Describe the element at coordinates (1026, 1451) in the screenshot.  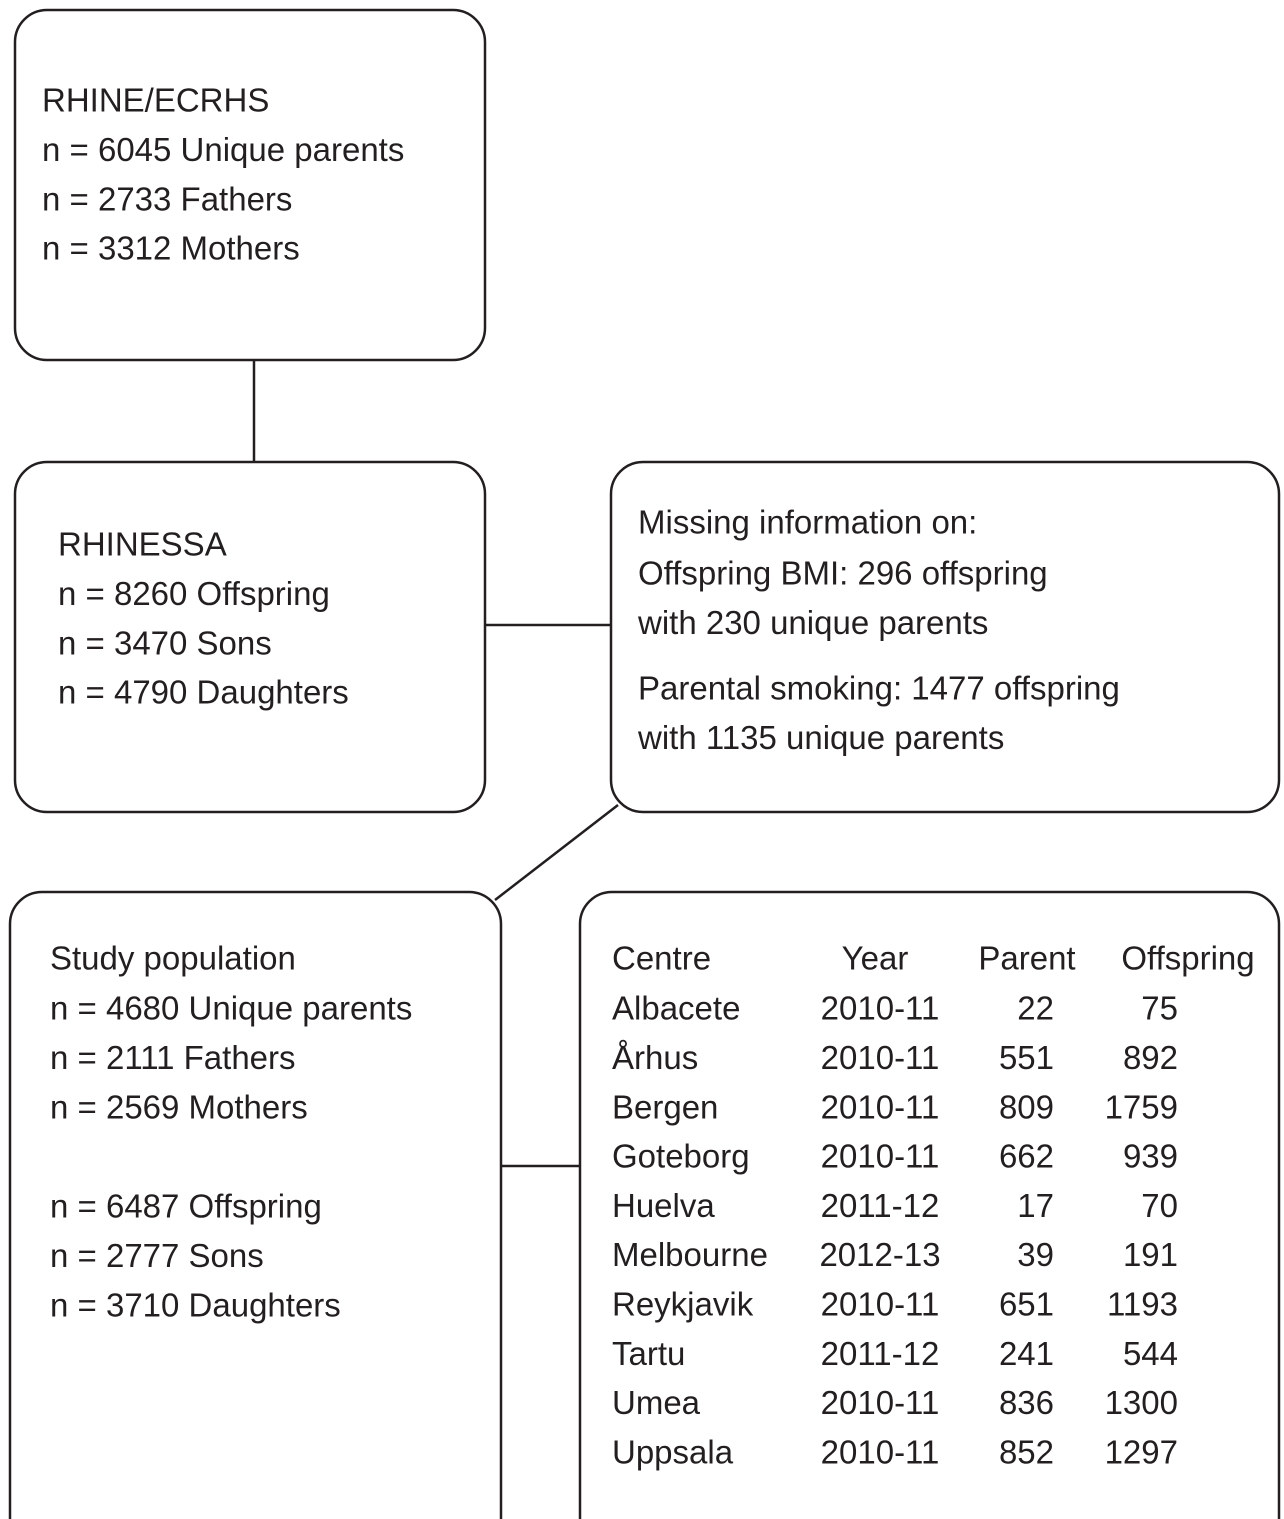
I see `table-cell: 852` at that location.